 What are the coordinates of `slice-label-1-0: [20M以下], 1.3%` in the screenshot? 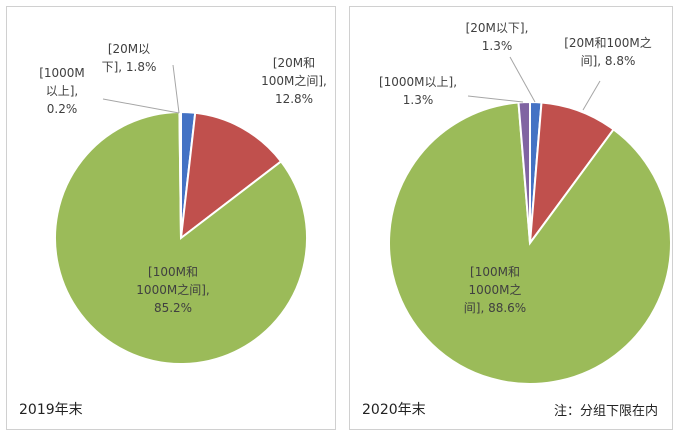 It's located at (497, 37).